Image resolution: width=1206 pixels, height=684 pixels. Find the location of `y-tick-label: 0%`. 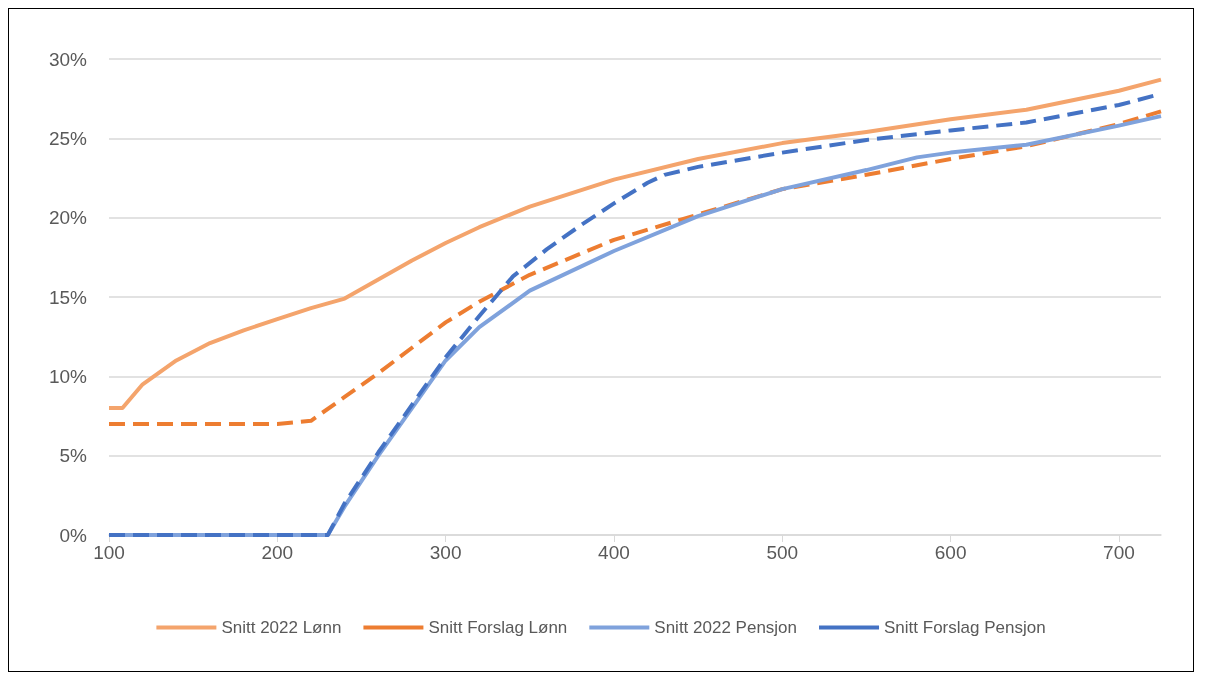

y-tick-label: 0% is located at coordinates (73, 535).